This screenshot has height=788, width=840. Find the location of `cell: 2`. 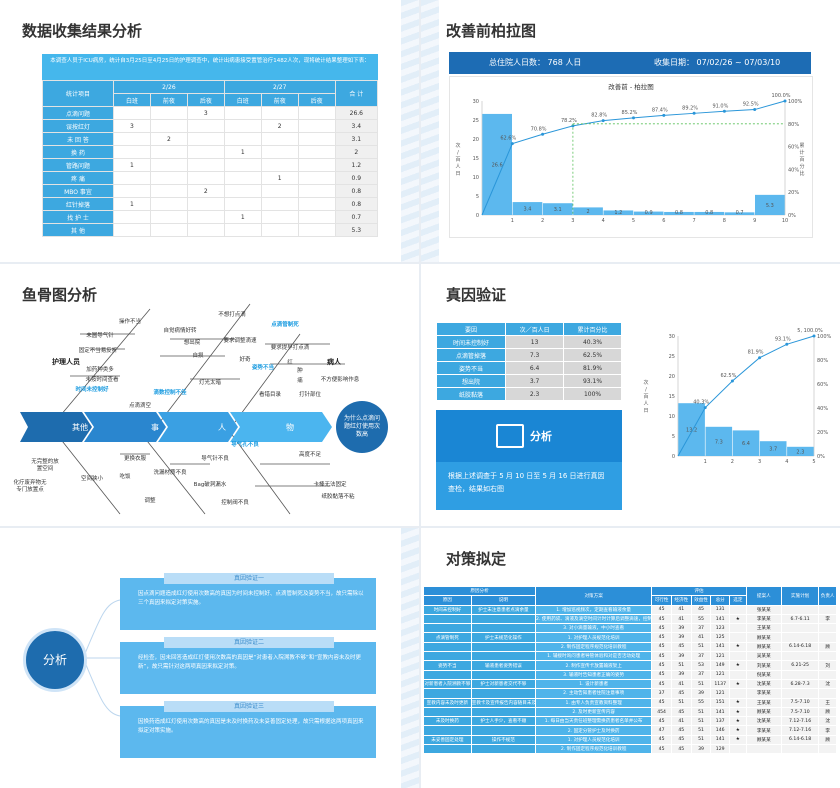

cell: 2 is located at coordinates (279, 126).